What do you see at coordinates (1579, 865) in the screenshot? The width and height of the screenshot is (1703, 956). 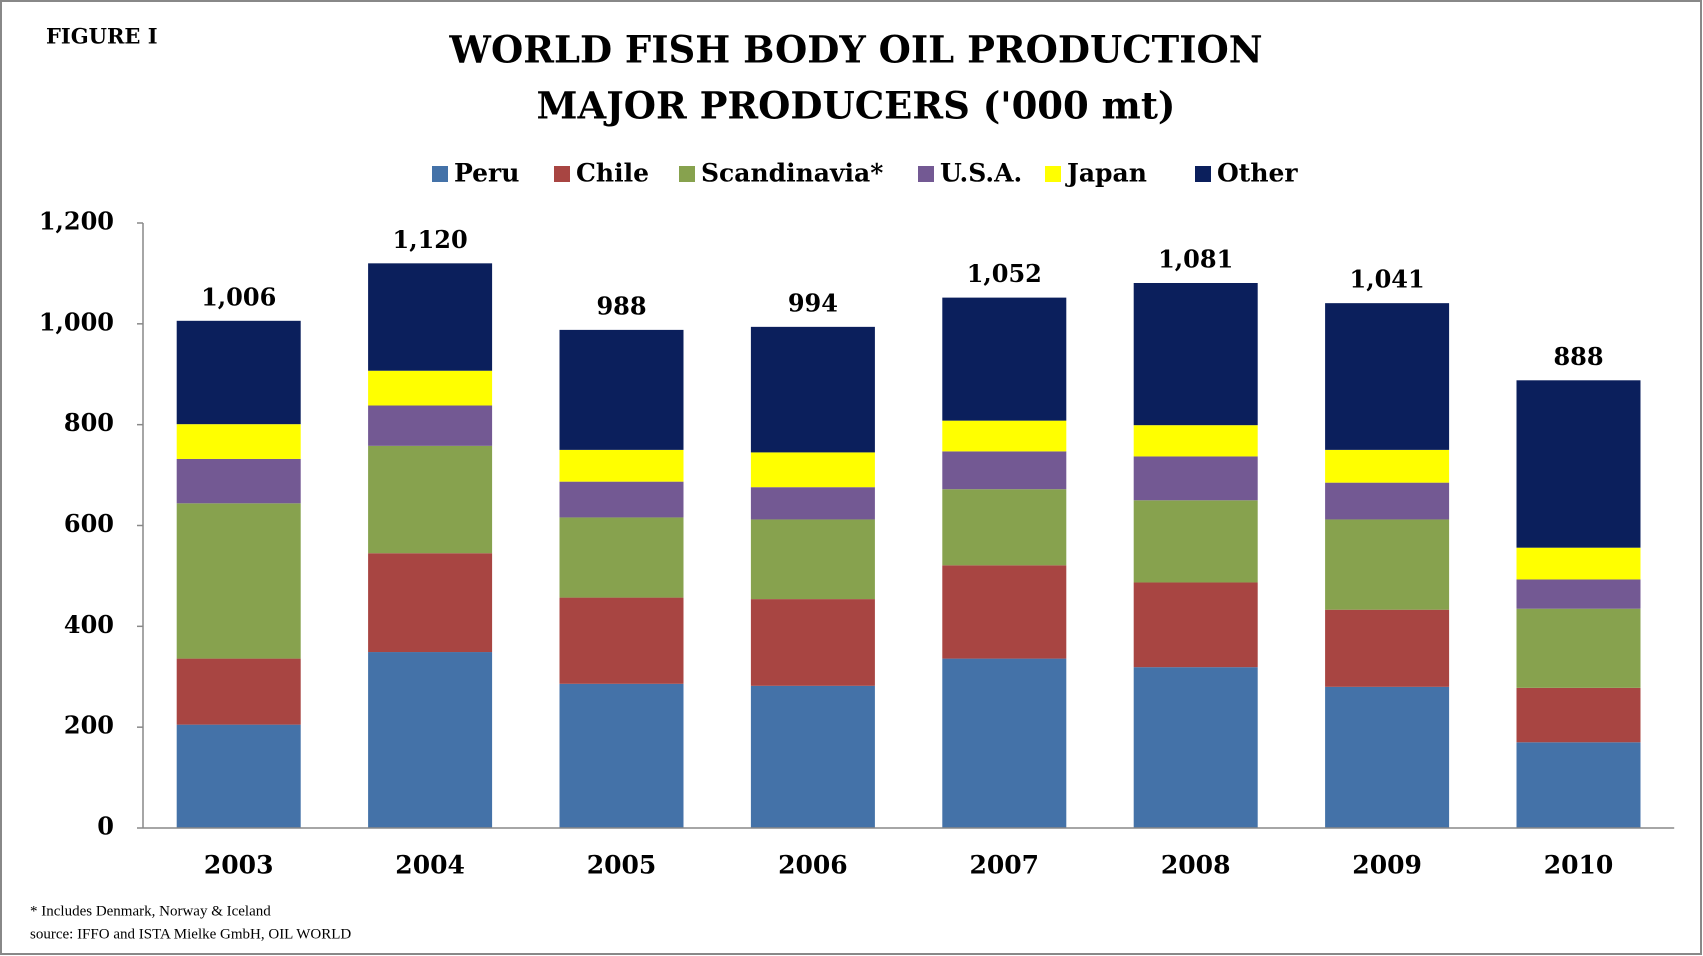 I see `x-tick-label: 2010` at bounding box center [1579, 865].